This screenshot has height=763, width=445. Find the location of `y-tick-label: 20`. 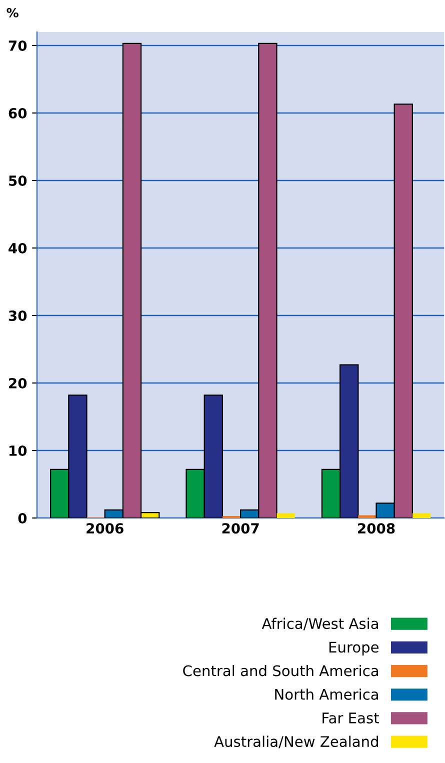

y-tick-label: 20 is located at coordinates (18, 383).